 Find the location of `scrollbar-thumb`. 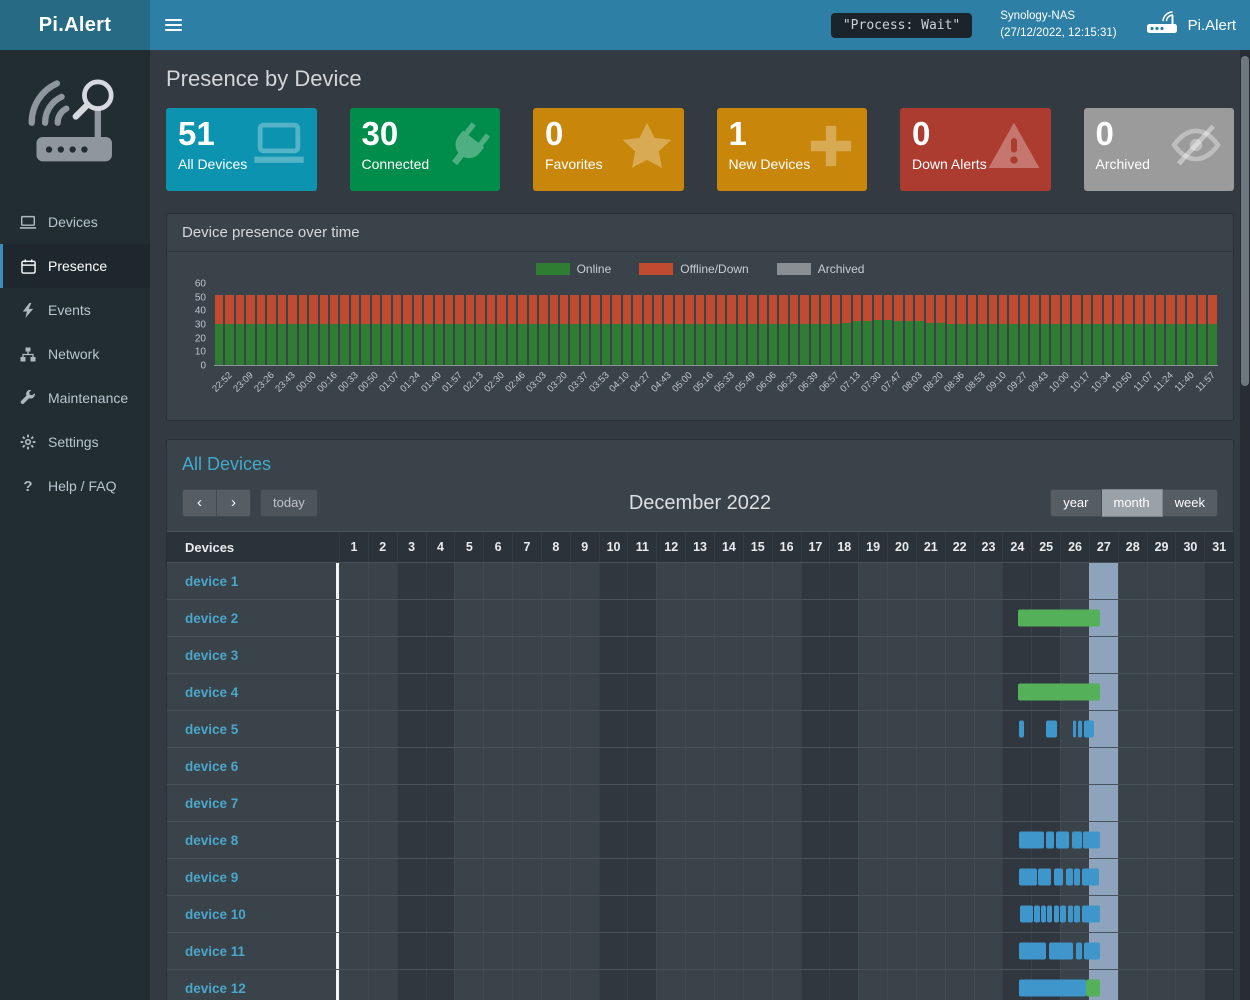

scrollbar-thumb is located at coordinates (1245, 221).